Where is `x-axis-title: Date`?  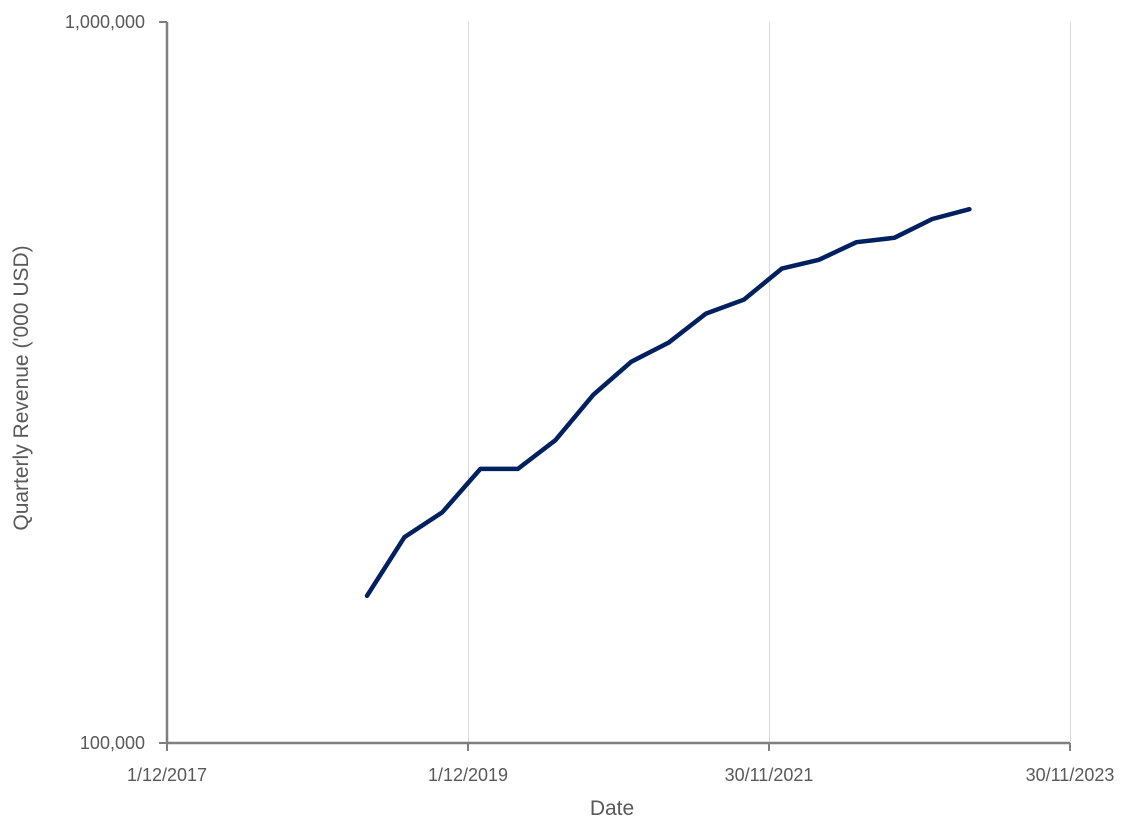
x-axis-title: Date is located at coordinates (612, 808).